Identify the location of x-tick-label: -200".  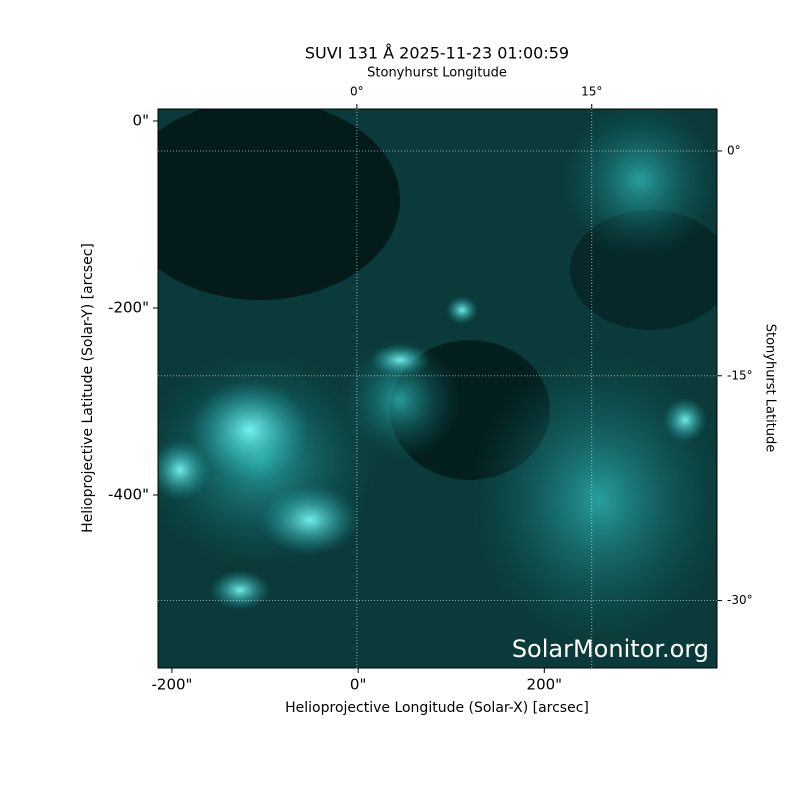
(171, 685).